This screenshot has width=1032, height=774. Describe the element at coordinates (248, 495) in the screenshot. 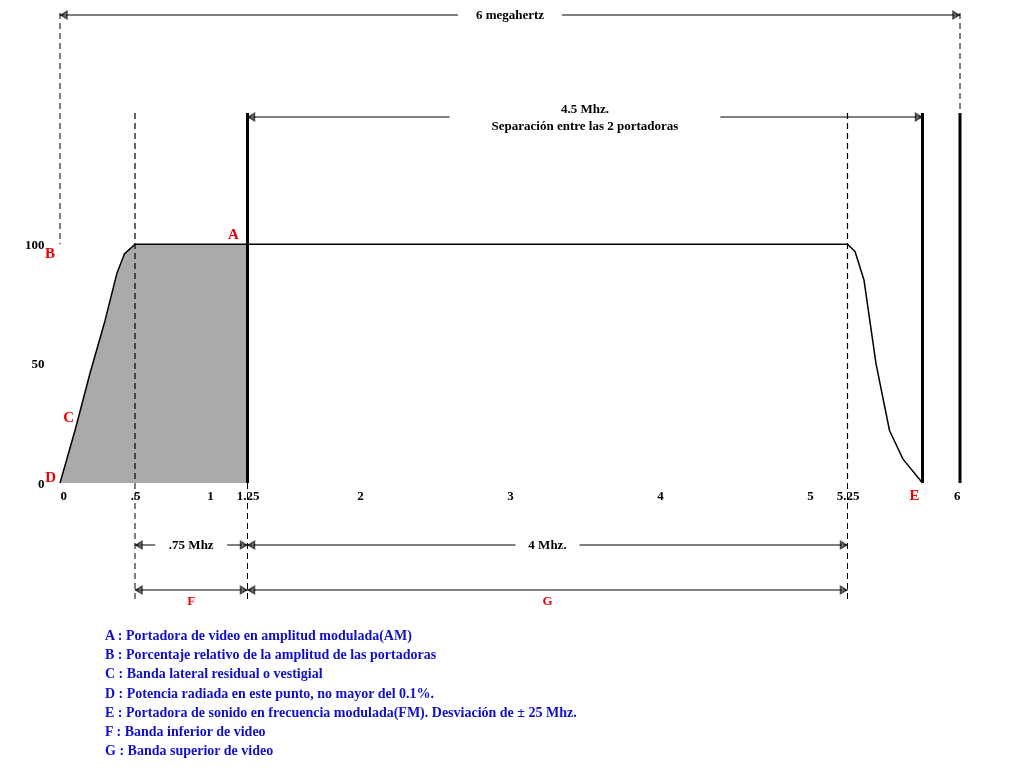

I see `x-tick-label: 1.25` at that location.